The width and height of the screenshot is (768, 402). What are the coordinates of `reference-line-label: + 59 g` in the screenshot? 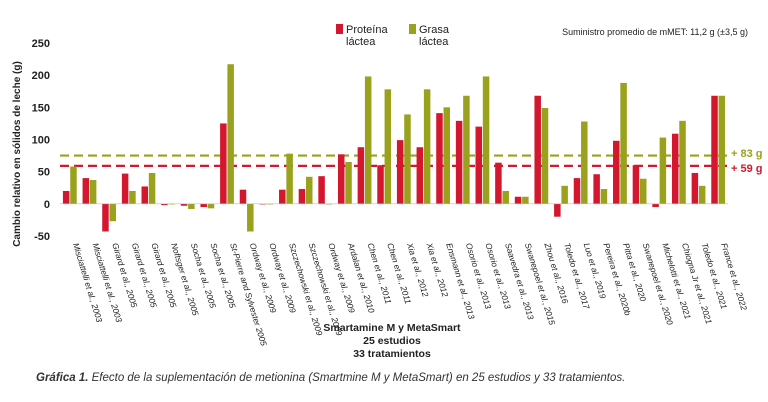 It's located at (747, 169).